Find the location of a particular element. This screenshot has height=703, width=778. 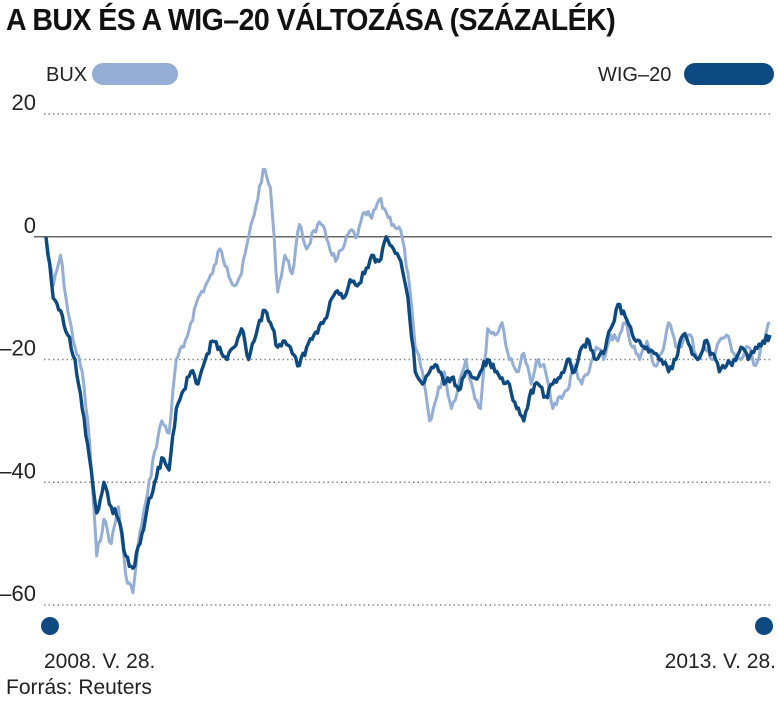

legend-swatch-bux is located at coordinates (135, 74).